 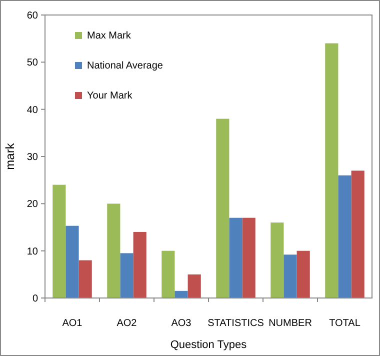 What do you see at coordinates (10, 156) in the screenshot?
I see `y-axis-title: mark` at bounding box center [10, 156].